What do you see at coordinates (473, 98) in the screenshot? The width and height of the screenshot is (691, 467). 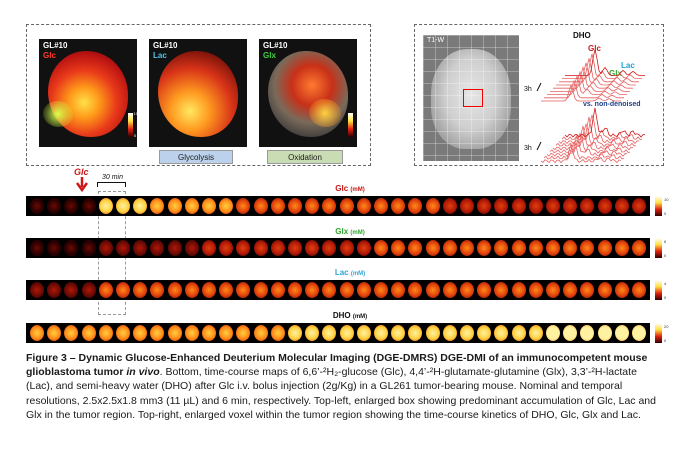 I see `tumor-voxel-box` at bounding box center [473, 98].